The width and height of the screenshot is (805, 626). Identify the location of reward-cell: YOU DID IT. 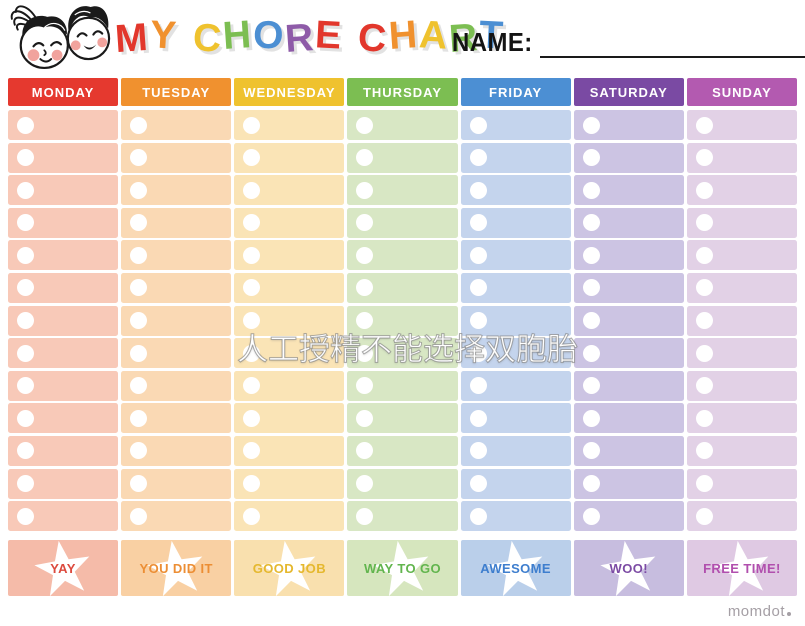
(176, 568).